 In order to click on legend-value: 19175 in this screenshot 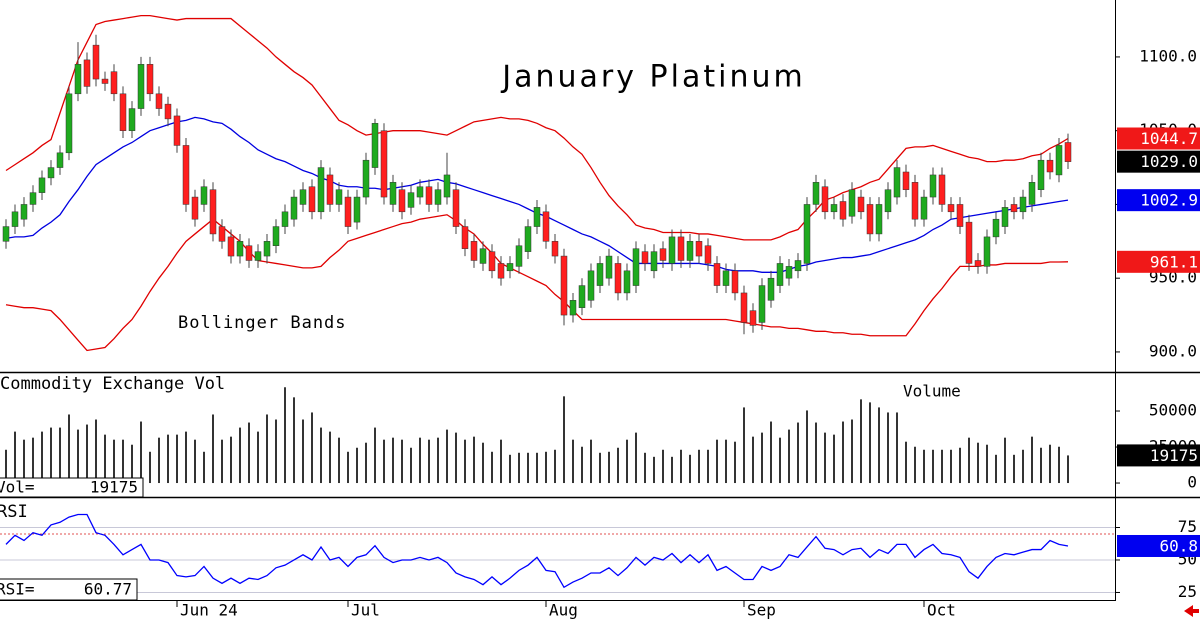, I will do `click(114, 487)`.